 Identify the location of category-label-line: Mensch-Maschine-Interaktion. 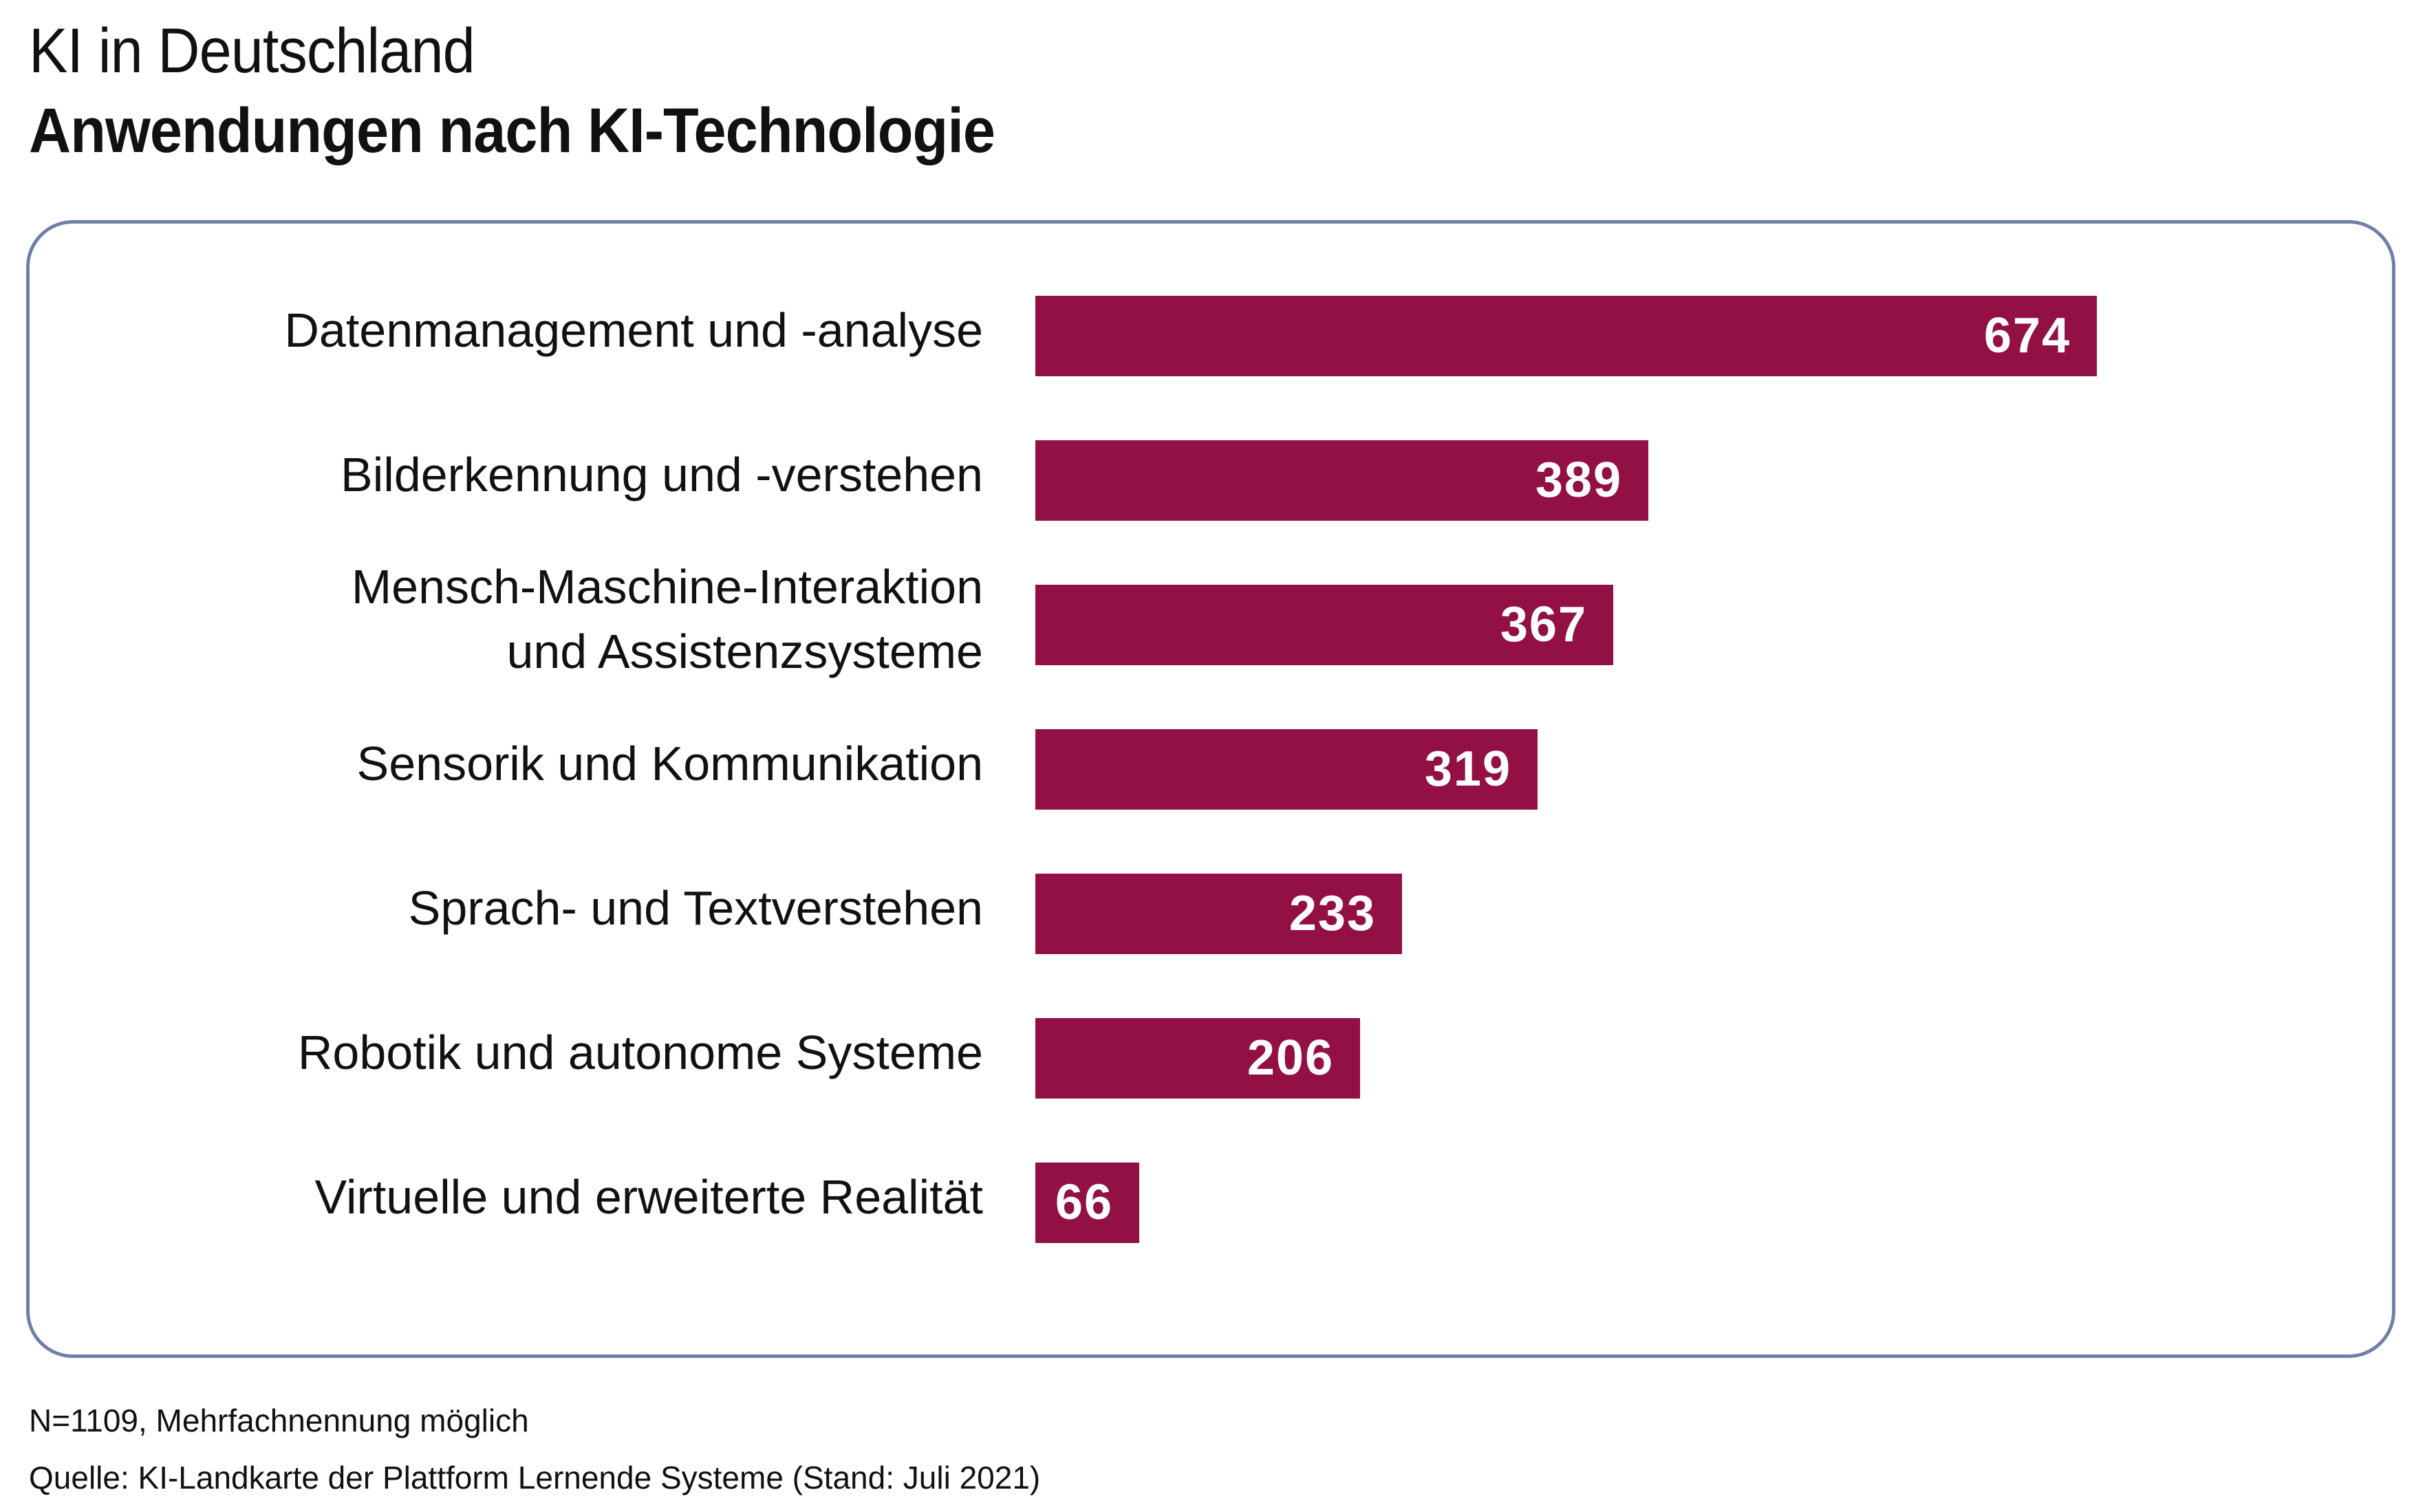
(667, 587).